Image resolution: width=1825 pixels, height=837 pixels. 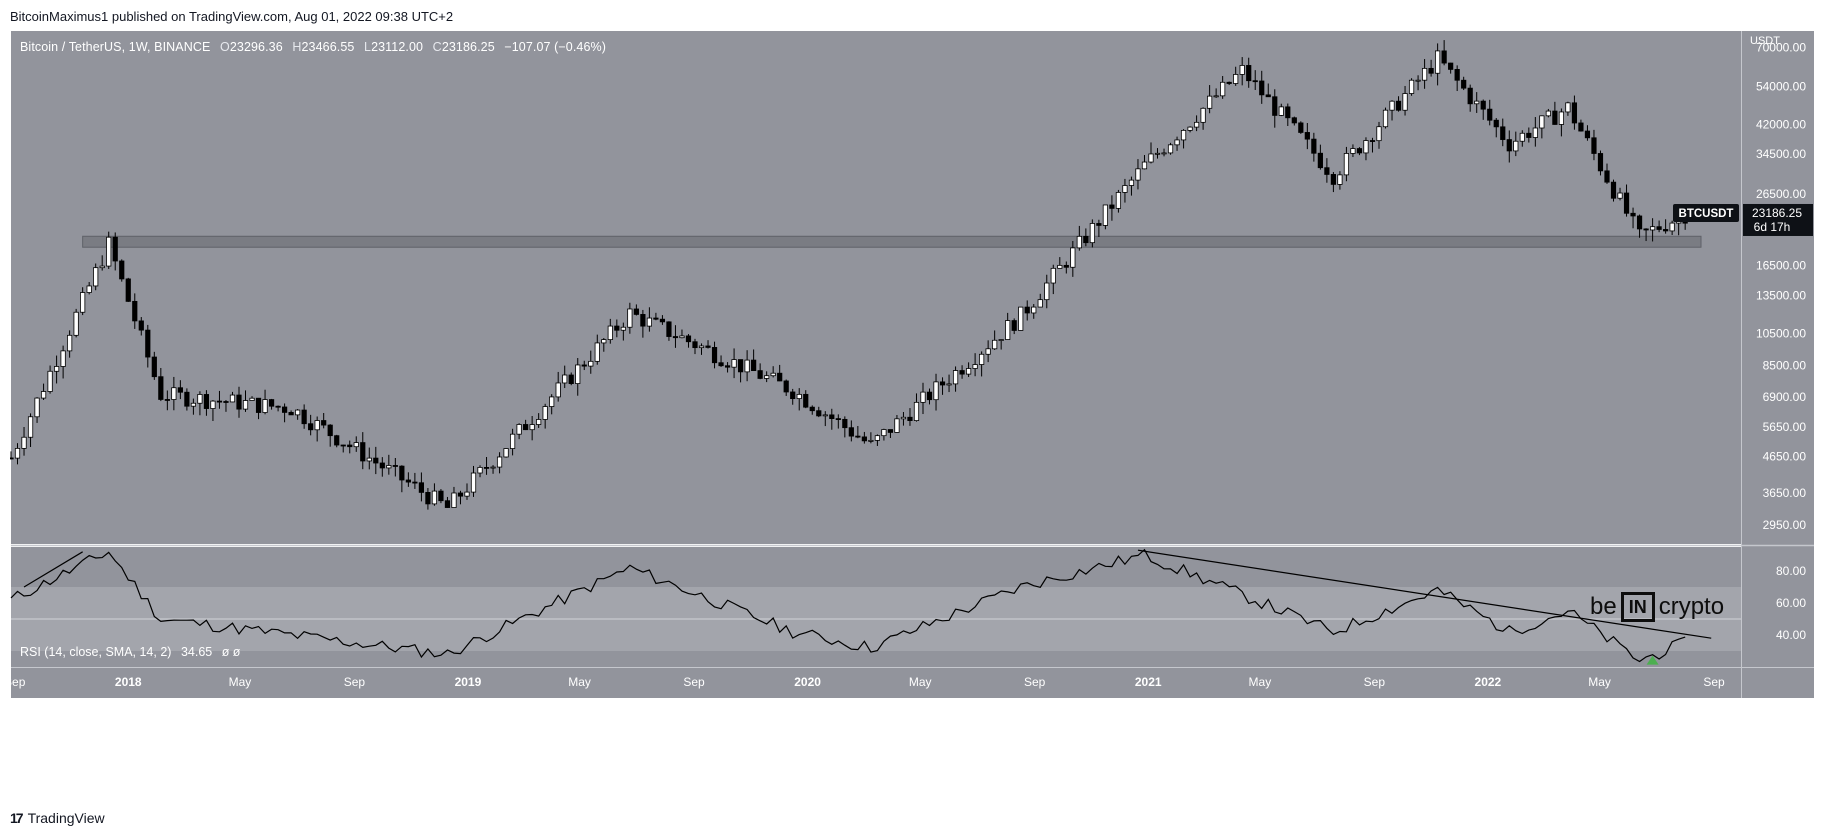 What do you see at coordinates (115, 47) in the screenshot?
I see `symbol-label: Bitcoin / TetherUS, 1W, BINANCE` at bounding box center [115, 47].